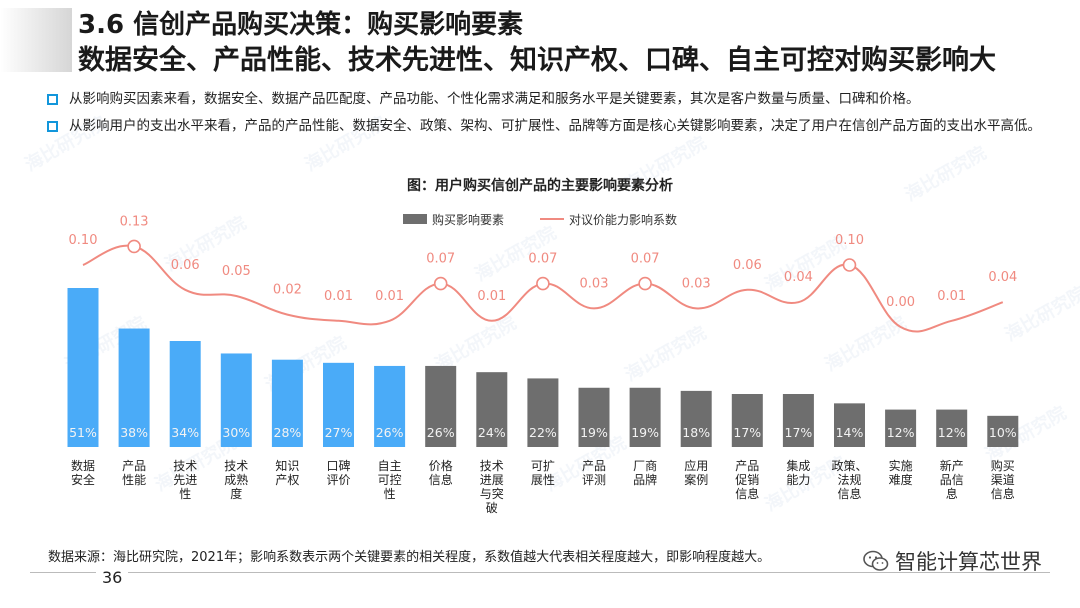  What do you see at coordinates (339, 432) in the screenshot?
I see `bar-value-label: 27%` at bounding box center [339, 432].